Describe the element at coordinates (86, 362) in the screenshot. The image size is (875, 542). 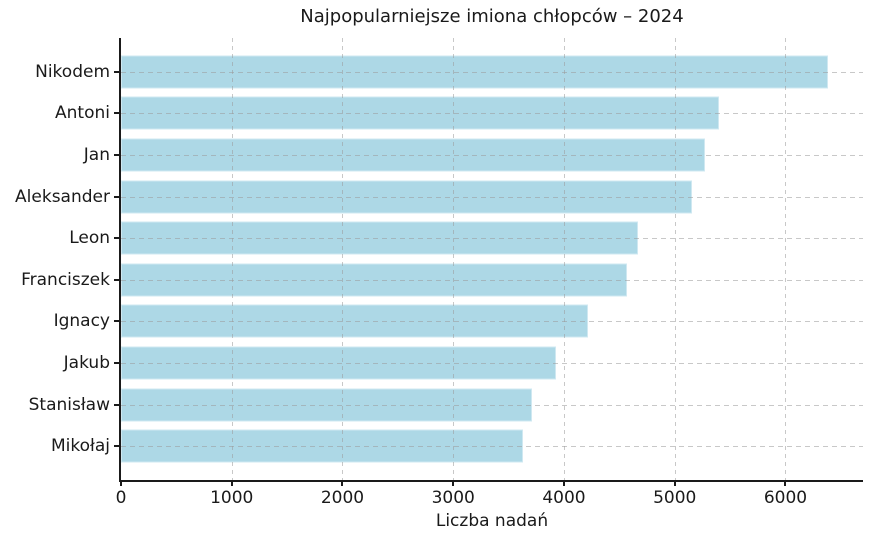
I see `y-axis-label: Jakub` at that location.